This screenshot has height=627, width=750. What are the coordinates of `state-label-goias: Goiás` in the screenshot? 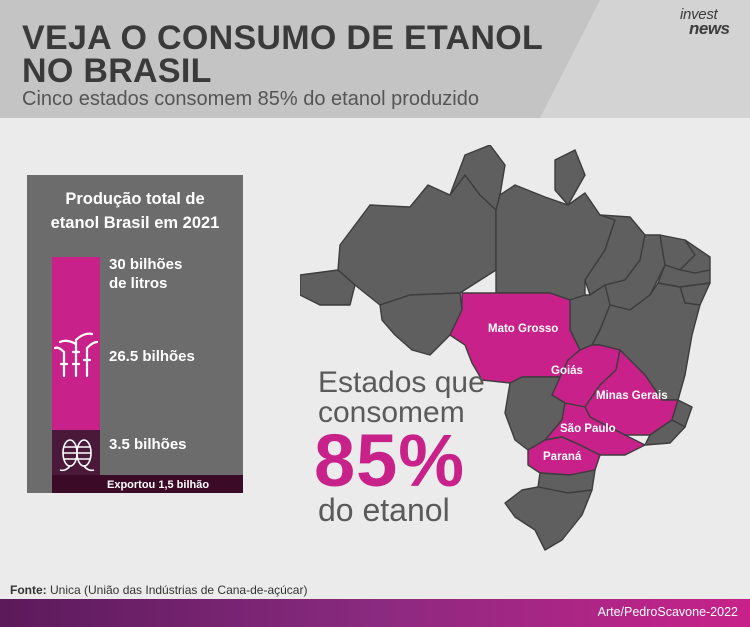 It's located at (567, 371).